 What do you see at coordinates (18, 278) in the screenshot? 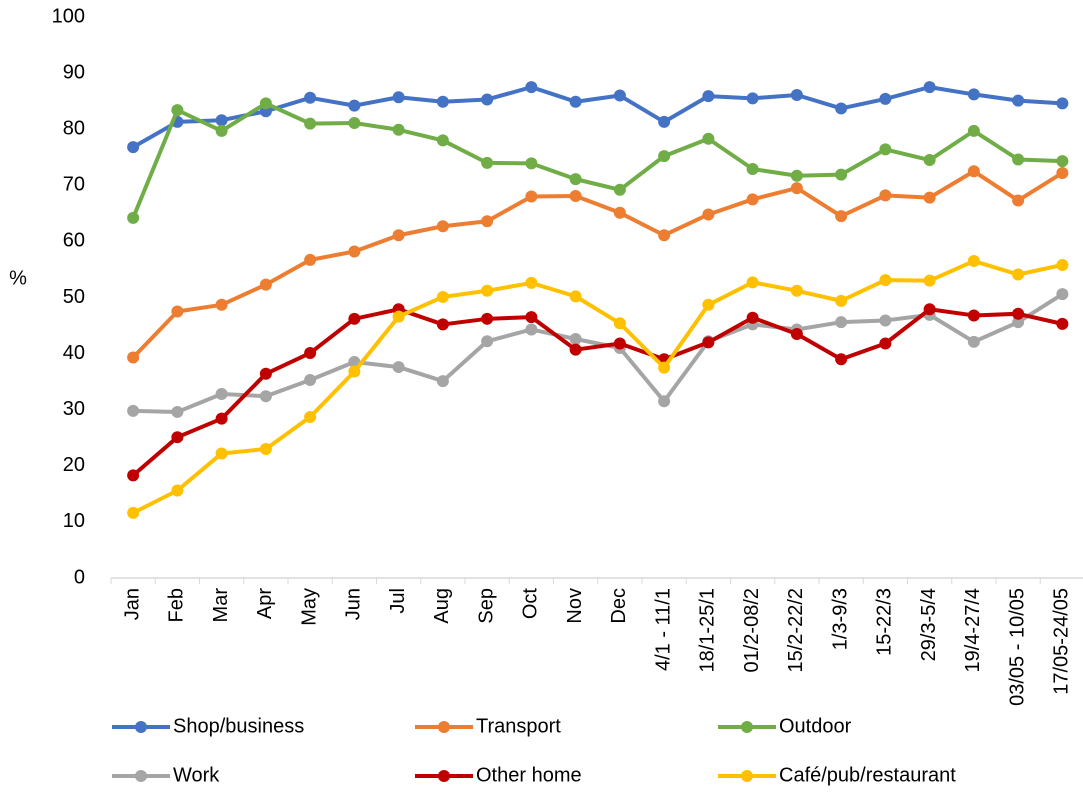
I see `y-axis-label: %` at bounding box center [18, 278].